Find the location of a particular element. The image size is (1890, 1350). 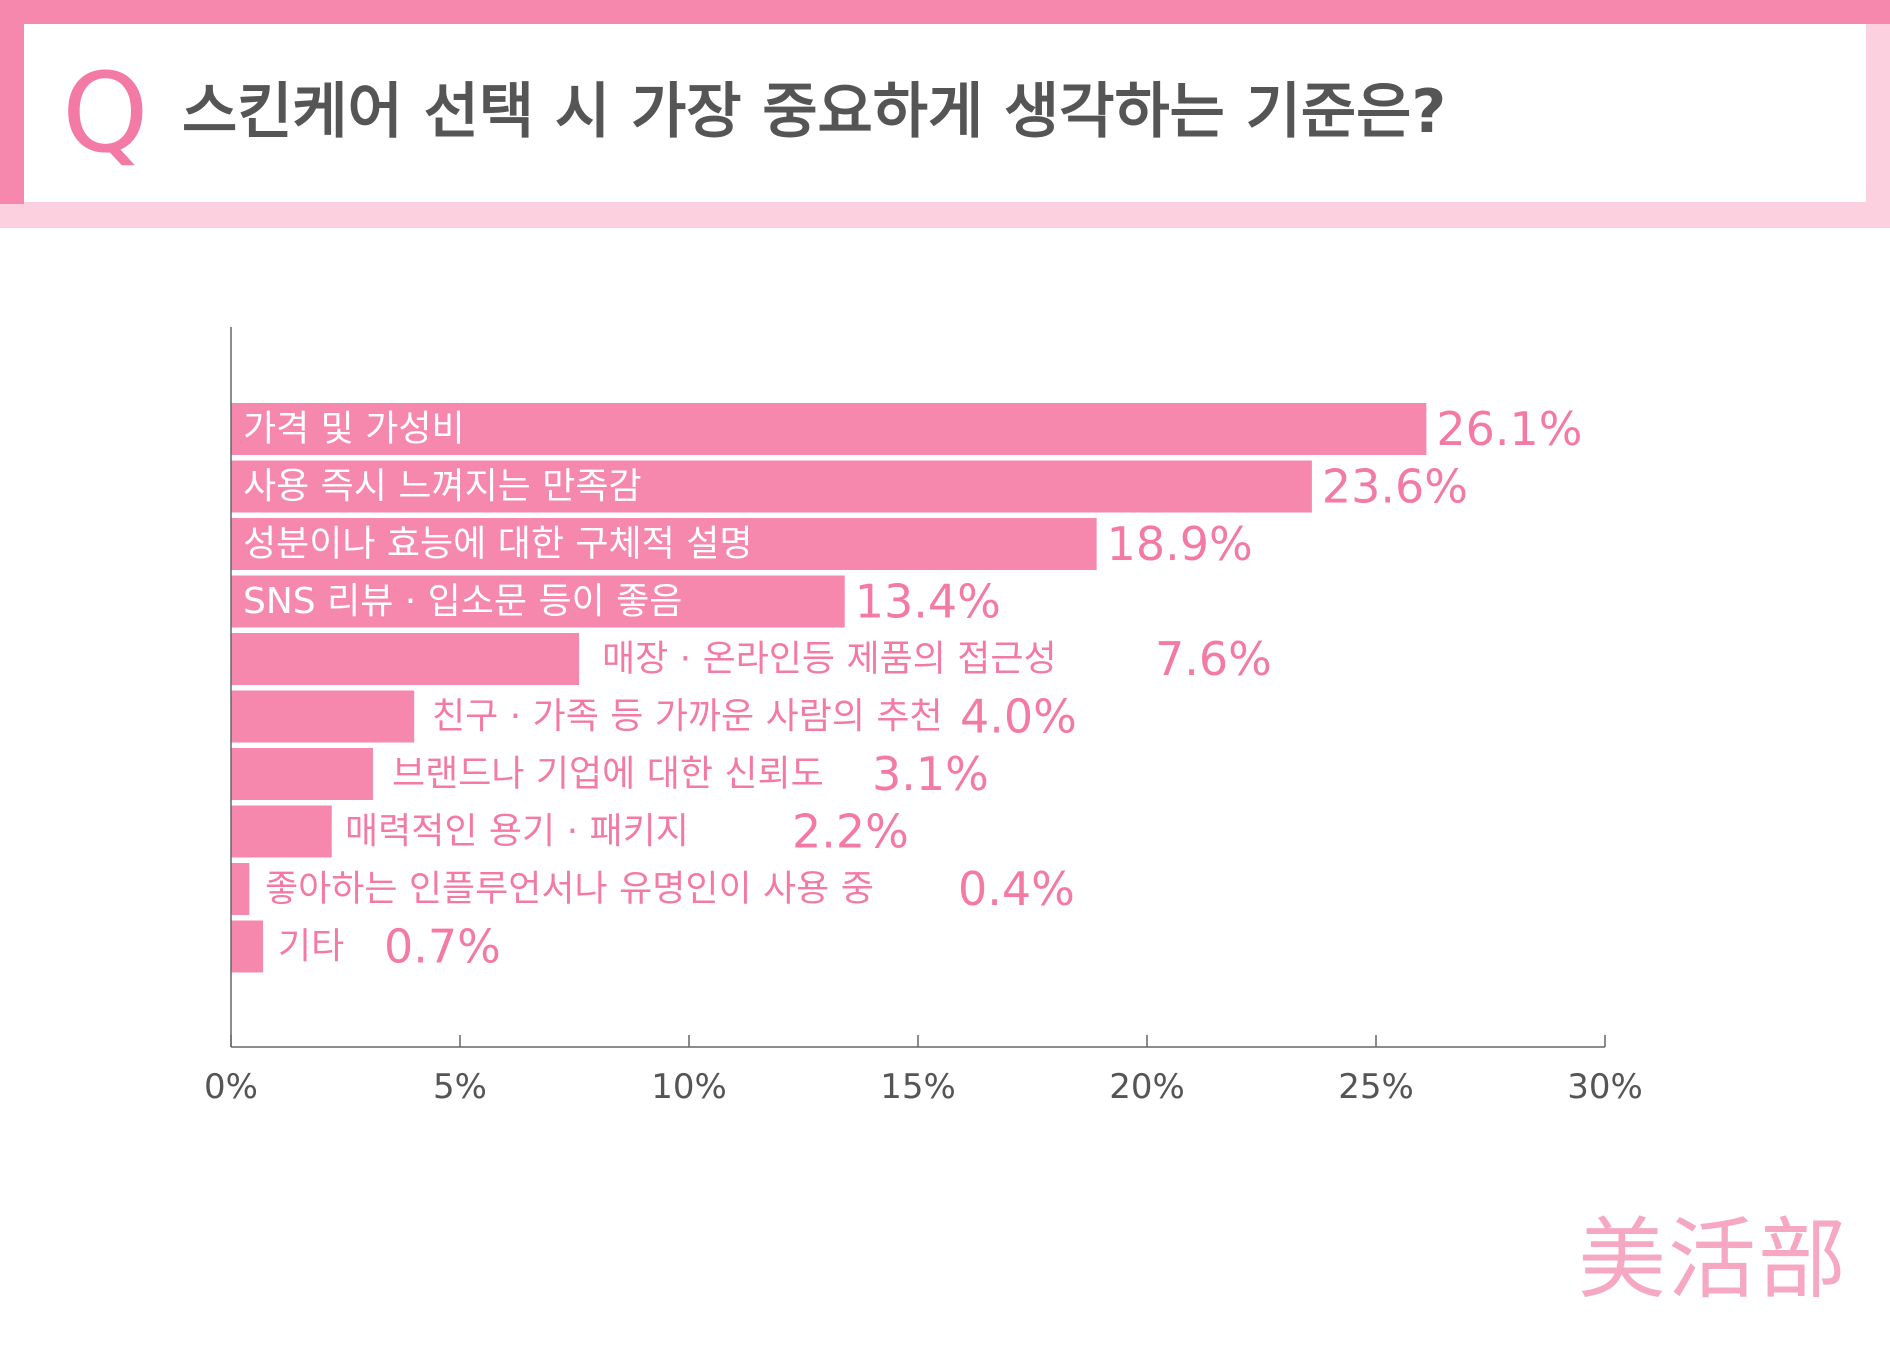

x-tick-label: 25% is located at coordinates (1376, 1087).